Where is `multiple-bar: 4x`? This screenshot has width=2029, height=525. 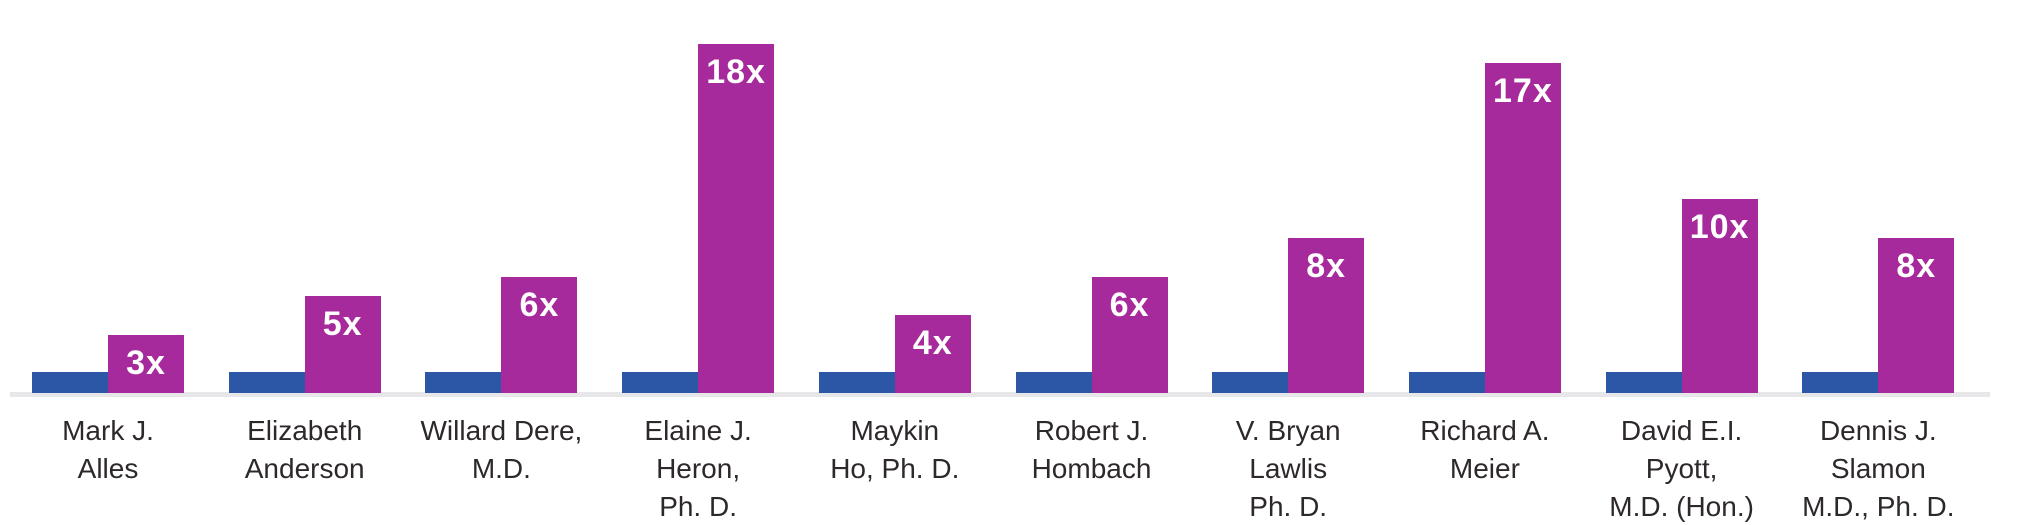 multiple-bar: 4x is located at coordinates (932, 354).